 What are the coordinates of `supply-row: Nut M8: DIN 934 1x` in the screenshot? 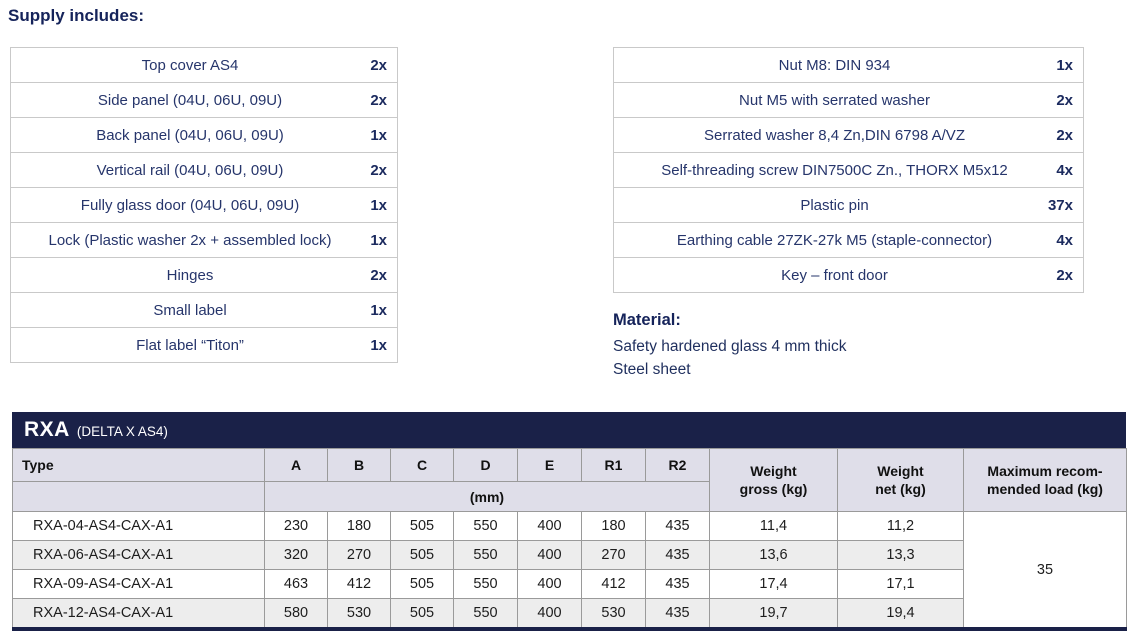 It's located at (848, 65).